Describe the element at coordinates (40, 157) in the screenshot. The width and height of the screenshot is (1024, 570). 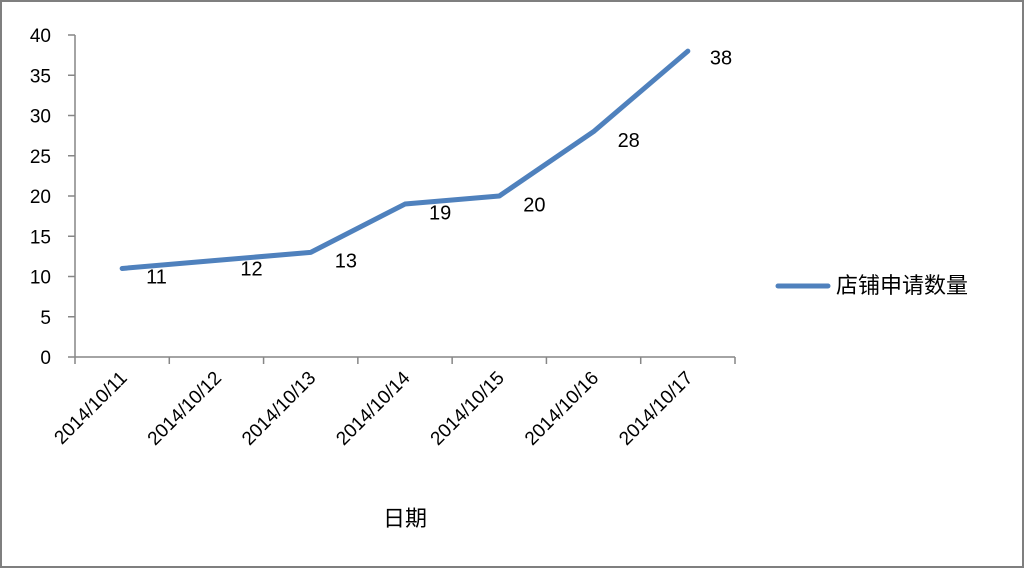
I see `y-tick-label: 25` at that location.